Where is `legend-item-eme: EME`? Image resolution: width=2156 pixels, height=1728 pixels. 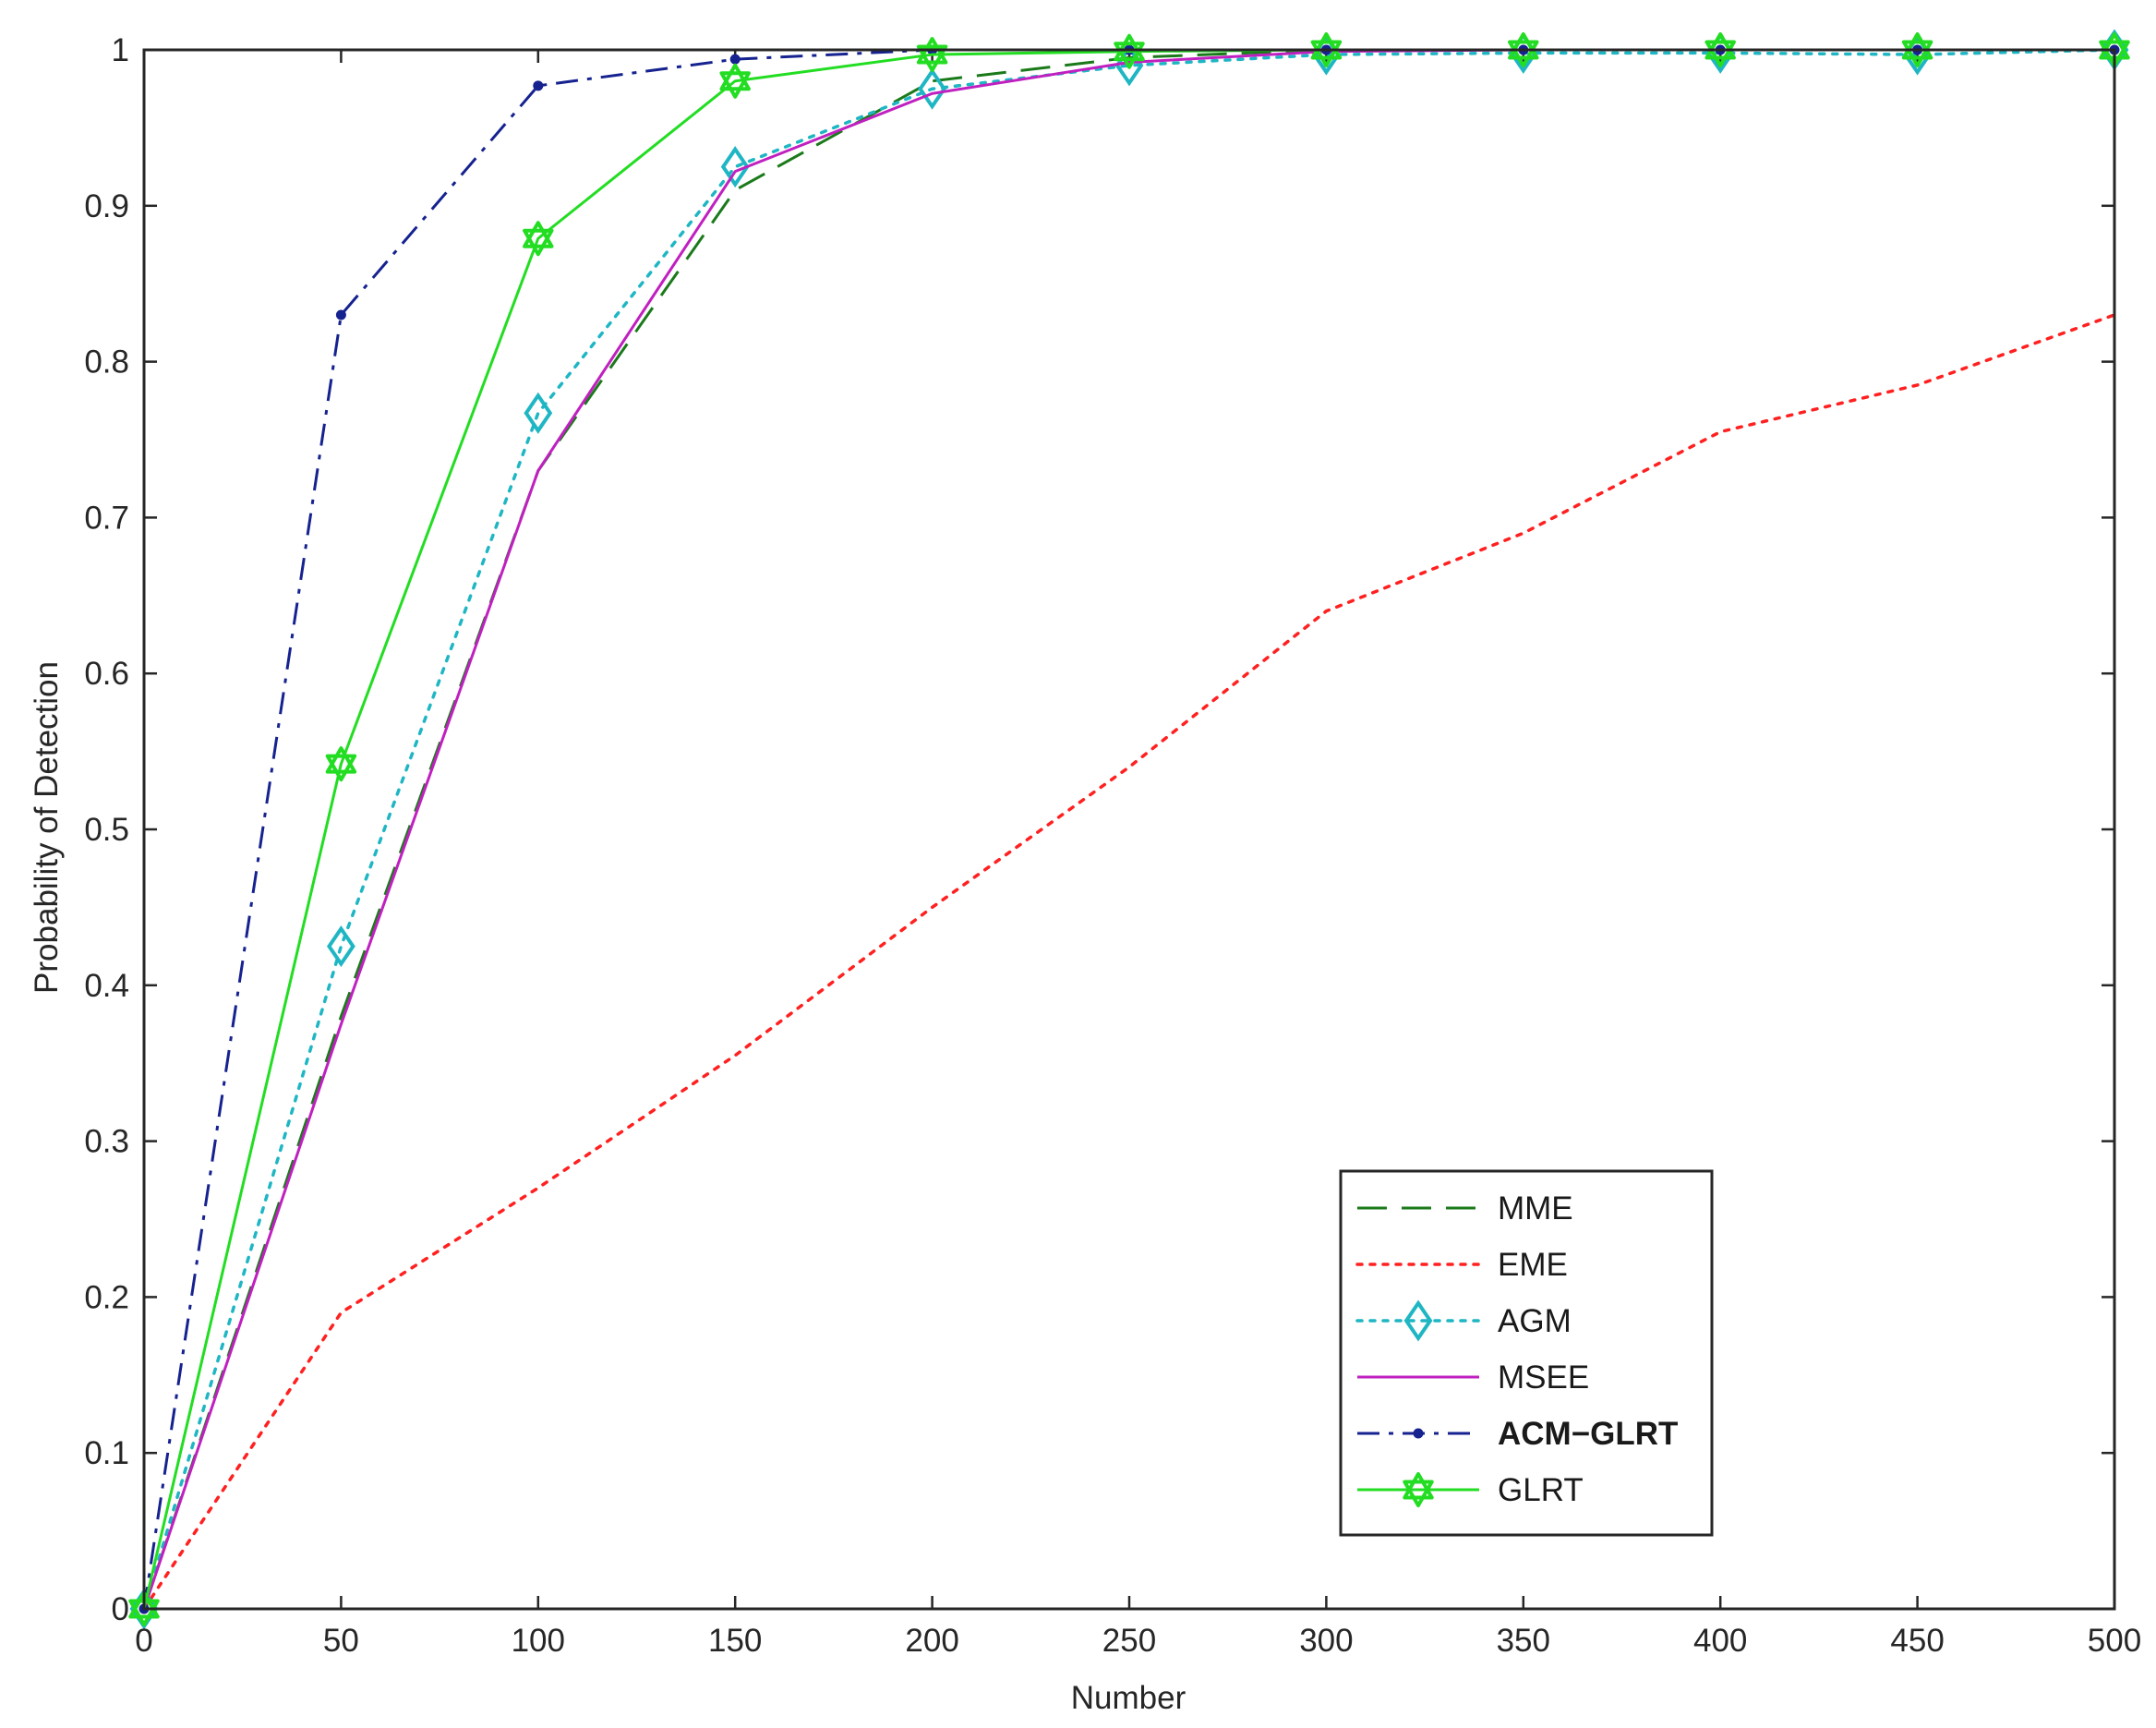 legend-item-eme: EME is located at coordinates (1461, 1265).